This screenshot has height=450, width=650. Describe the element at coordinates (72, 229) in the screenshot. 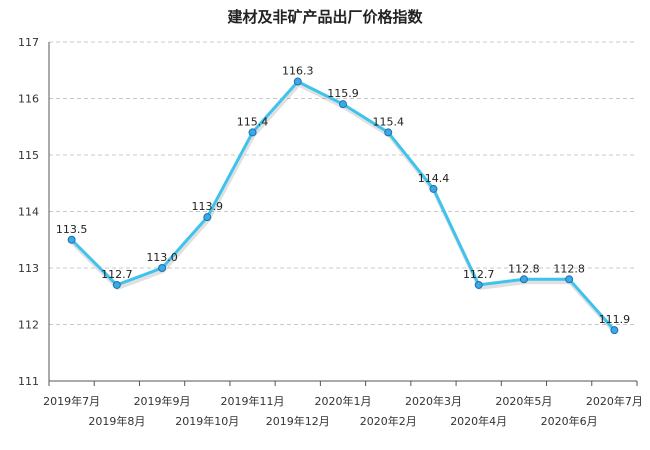

I see `data-label: 113.5` at that location.